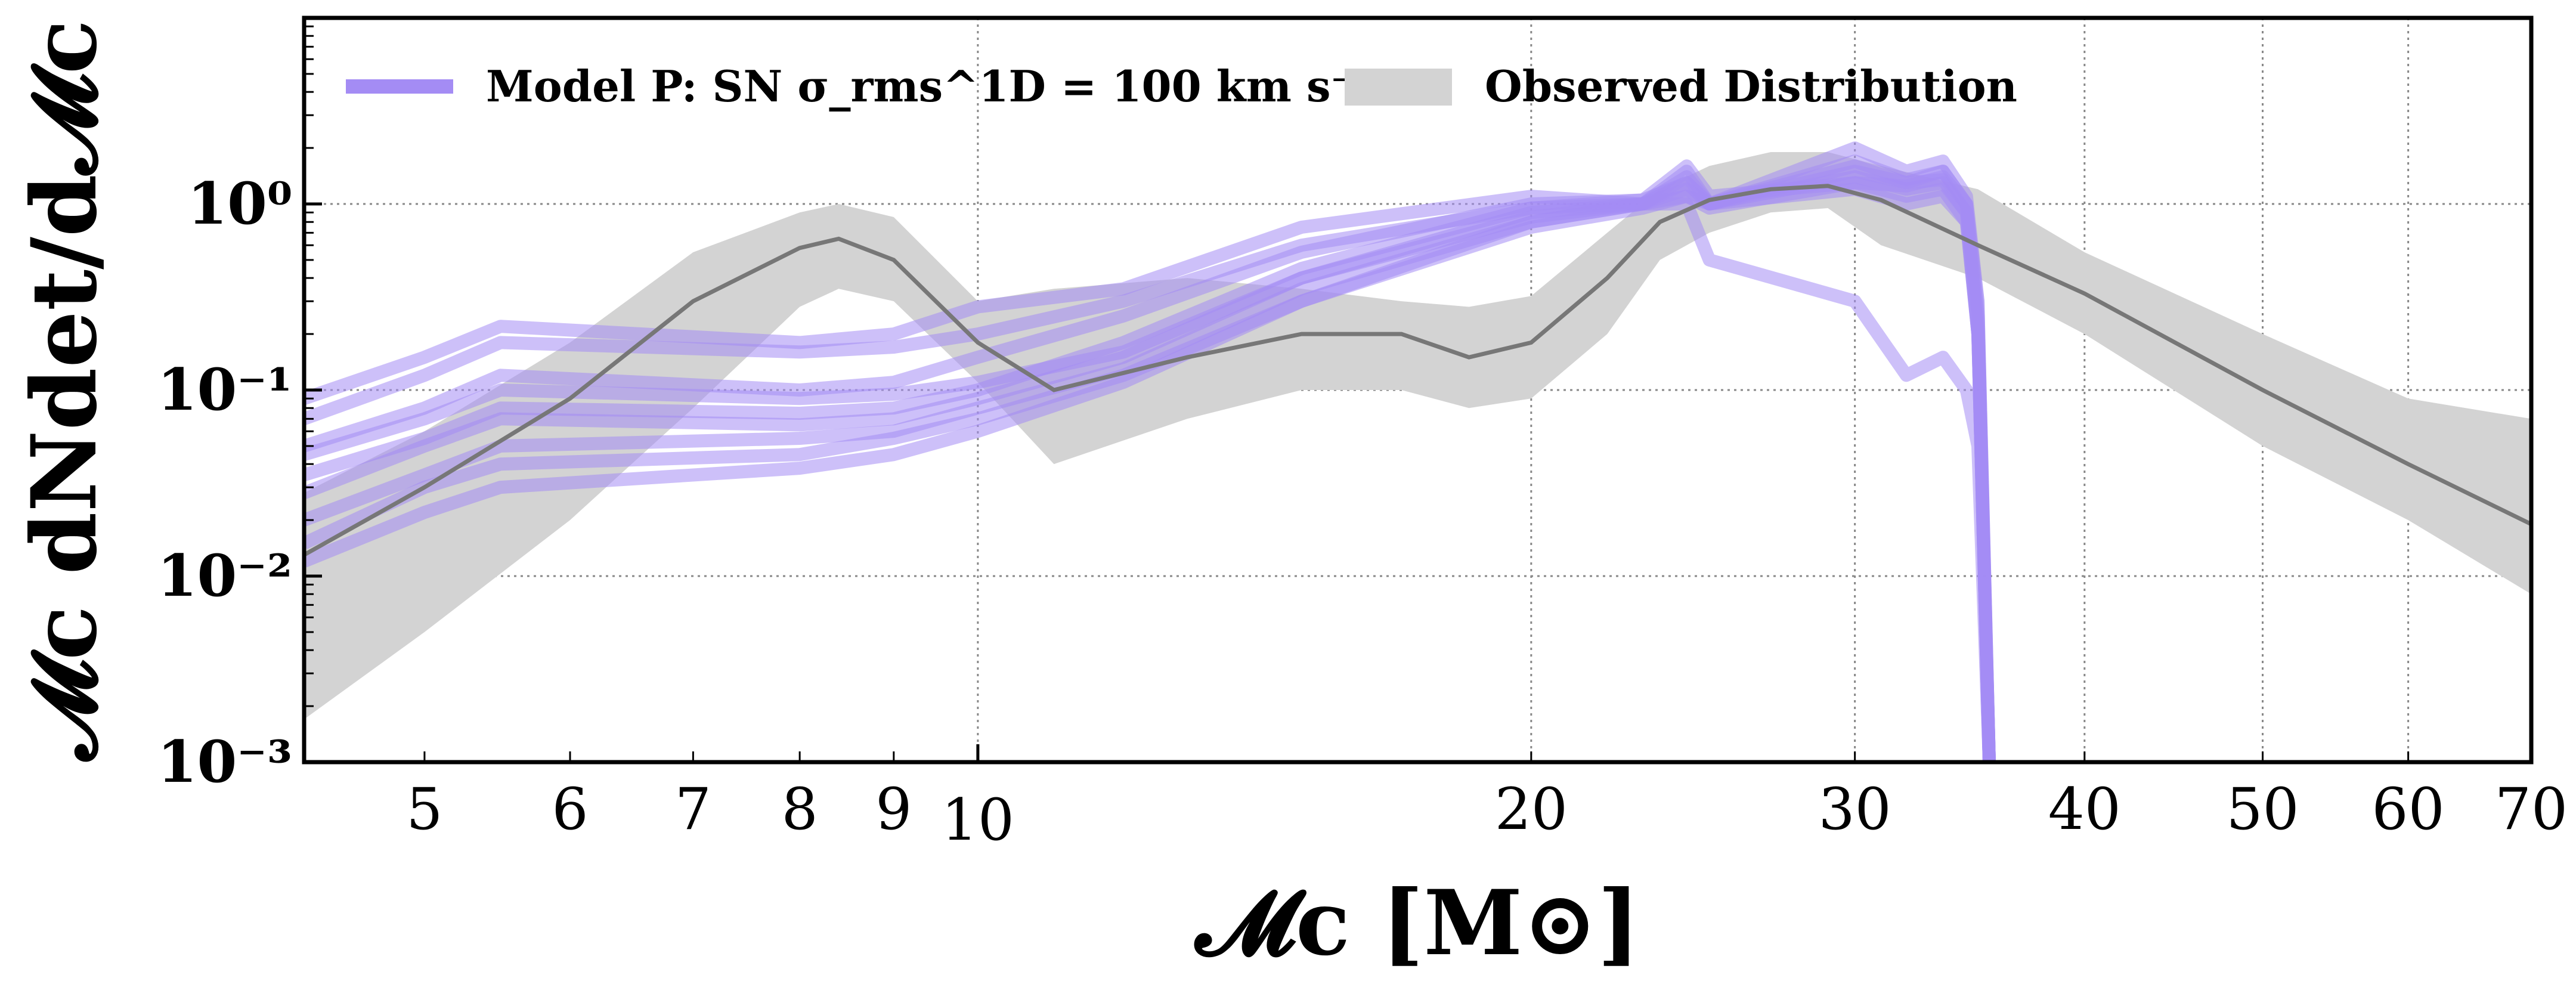 Image resolution: width=2576 pixels, height=981 pixels. Describe the element at coordinates (1399, 88) in the screenshot. I see `legend-observed-swatch` at that location.